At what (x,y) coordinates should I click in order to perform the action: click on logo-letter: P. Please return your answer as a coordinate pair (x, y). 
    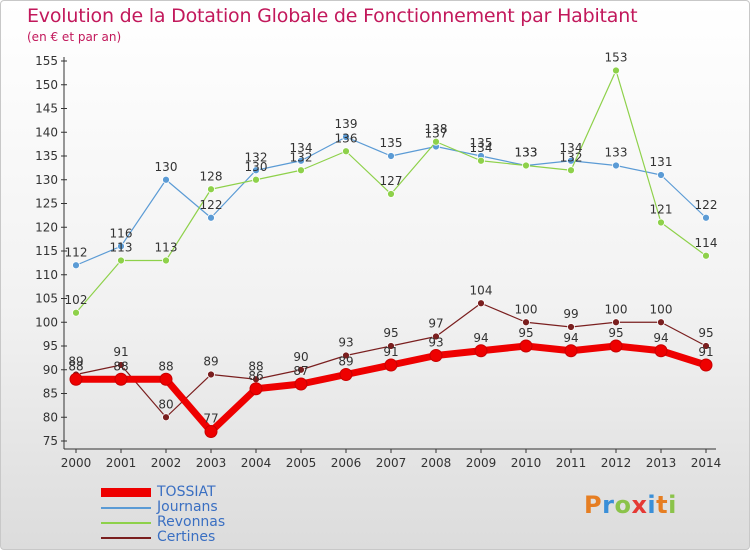
    Looking at the image, I should click on (593, 505).